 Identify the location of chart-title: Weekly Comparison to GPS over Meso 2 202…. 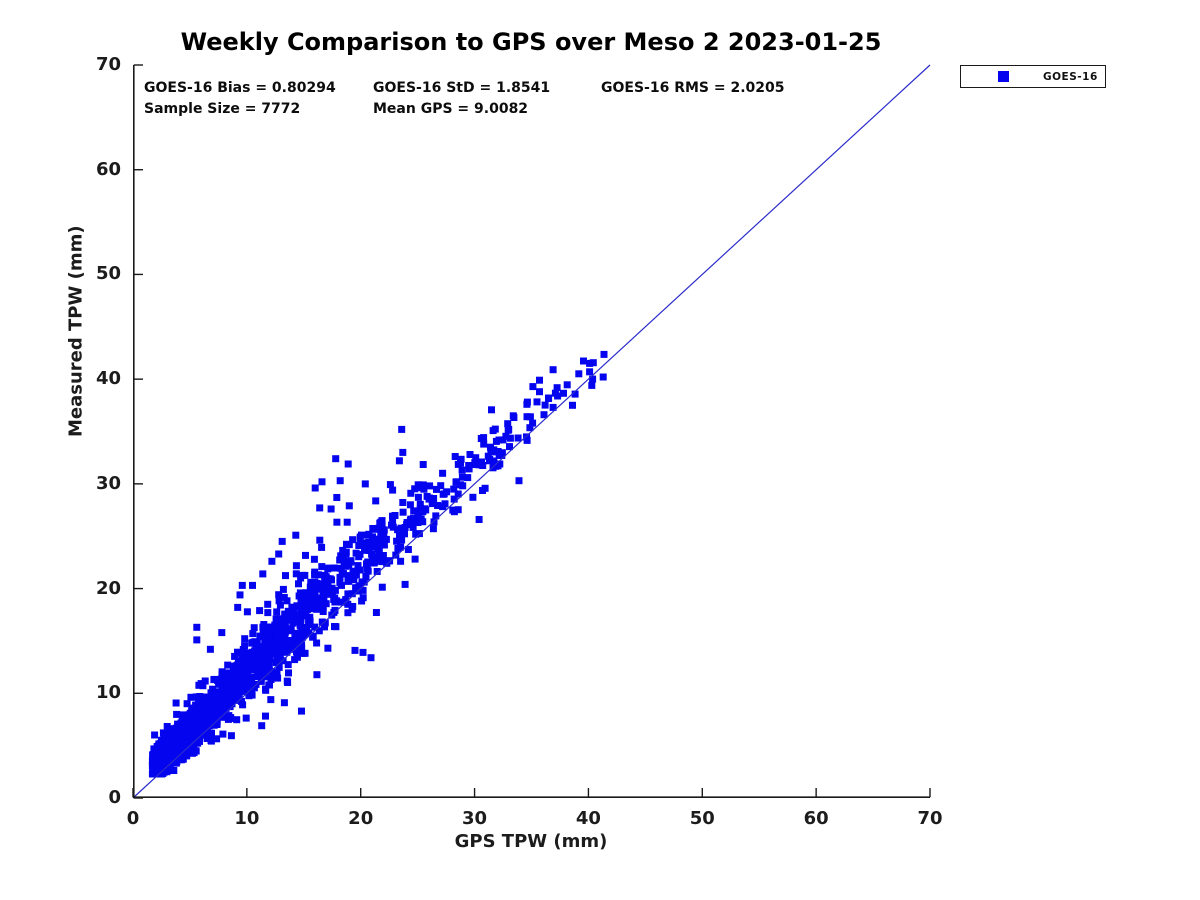
(531, 42).